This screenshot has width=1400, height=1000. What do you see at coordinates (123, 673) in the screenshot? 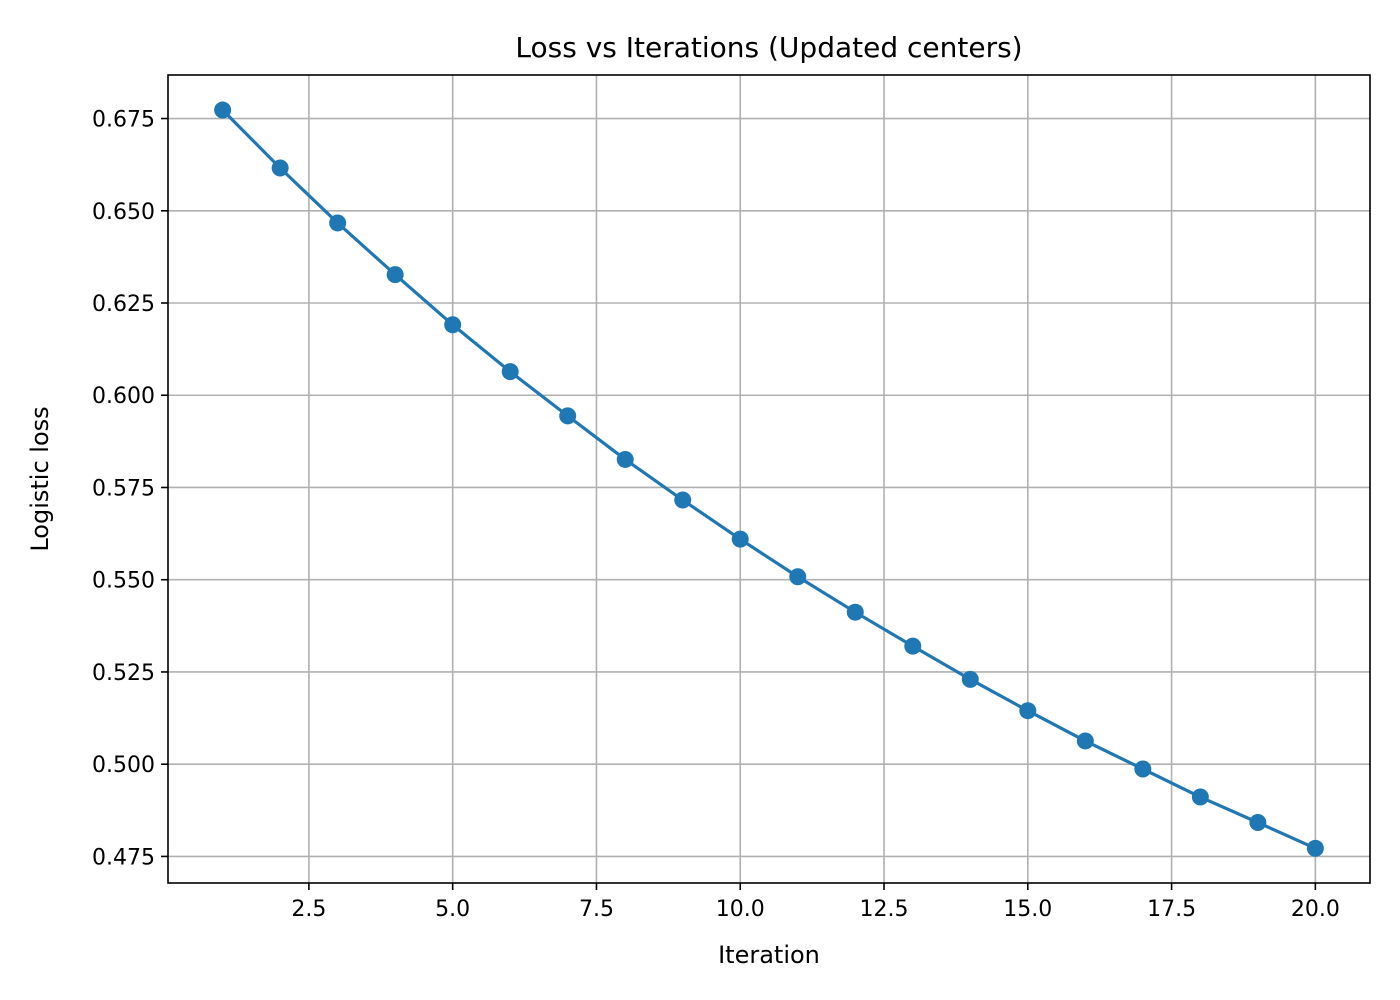
I see `y-tick-label: 0.525` at bounding box center [123, 673].